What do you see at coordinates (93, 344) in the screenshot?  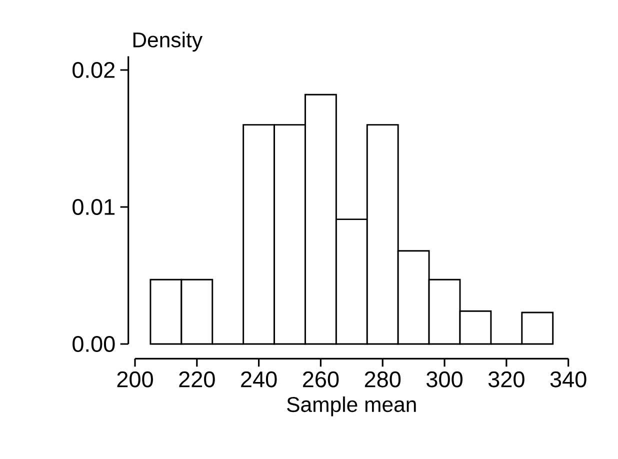 I see `y-tick-label: 0.00` at bounding box center [93, 344].